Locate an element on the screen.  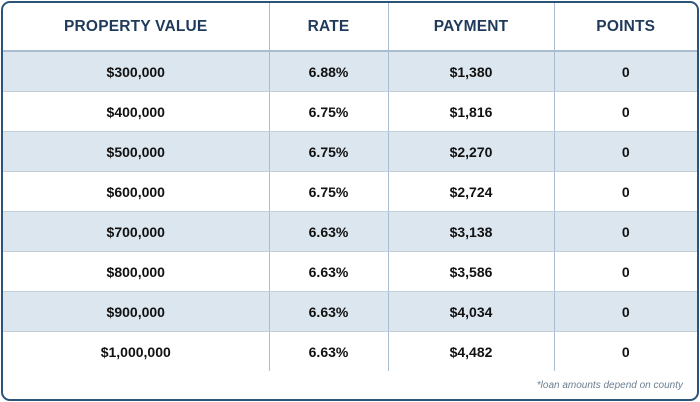
table-row: $800,000 6.63% $3,586 0 is located at coordinates (350, 271).